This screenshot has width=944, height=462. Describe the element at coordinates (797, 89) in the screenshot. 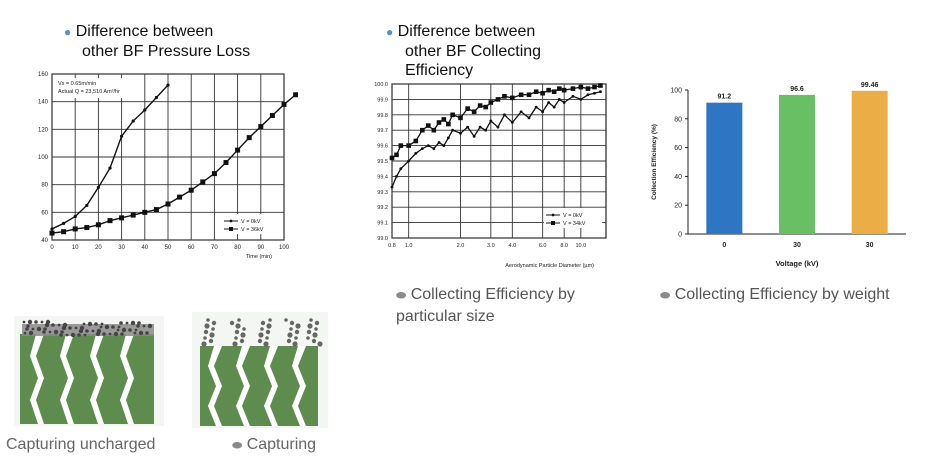

I see `bar-value-label: 96.6` at that location.